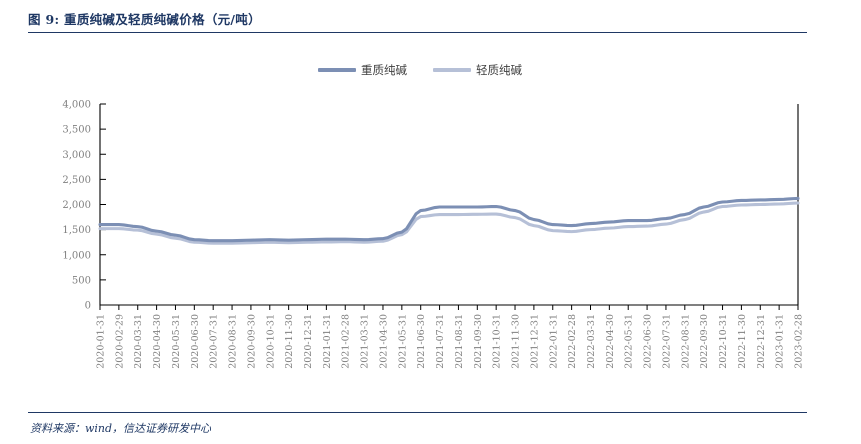 This screenshot has height=444, width=861. Describe the element at coordinates (176, 341) in the screenshot. I see `x-tick-label: 2020-05-31` at that location.